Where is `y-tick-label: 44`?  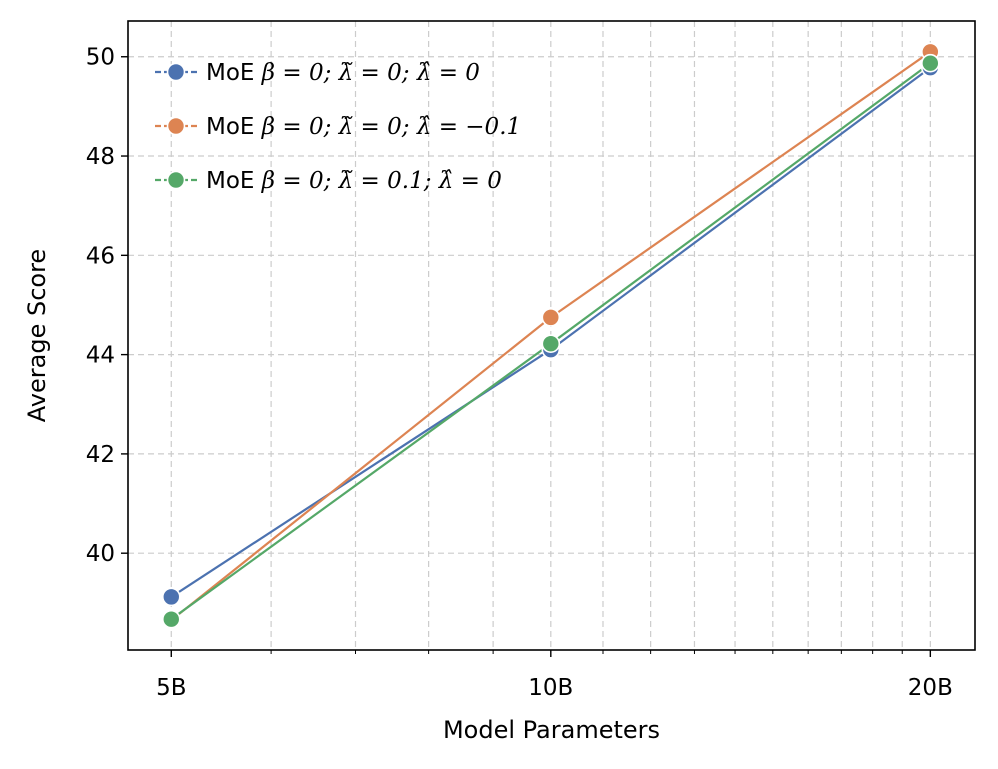
y-tick-label: 44 is located at coordinates (100, 356).